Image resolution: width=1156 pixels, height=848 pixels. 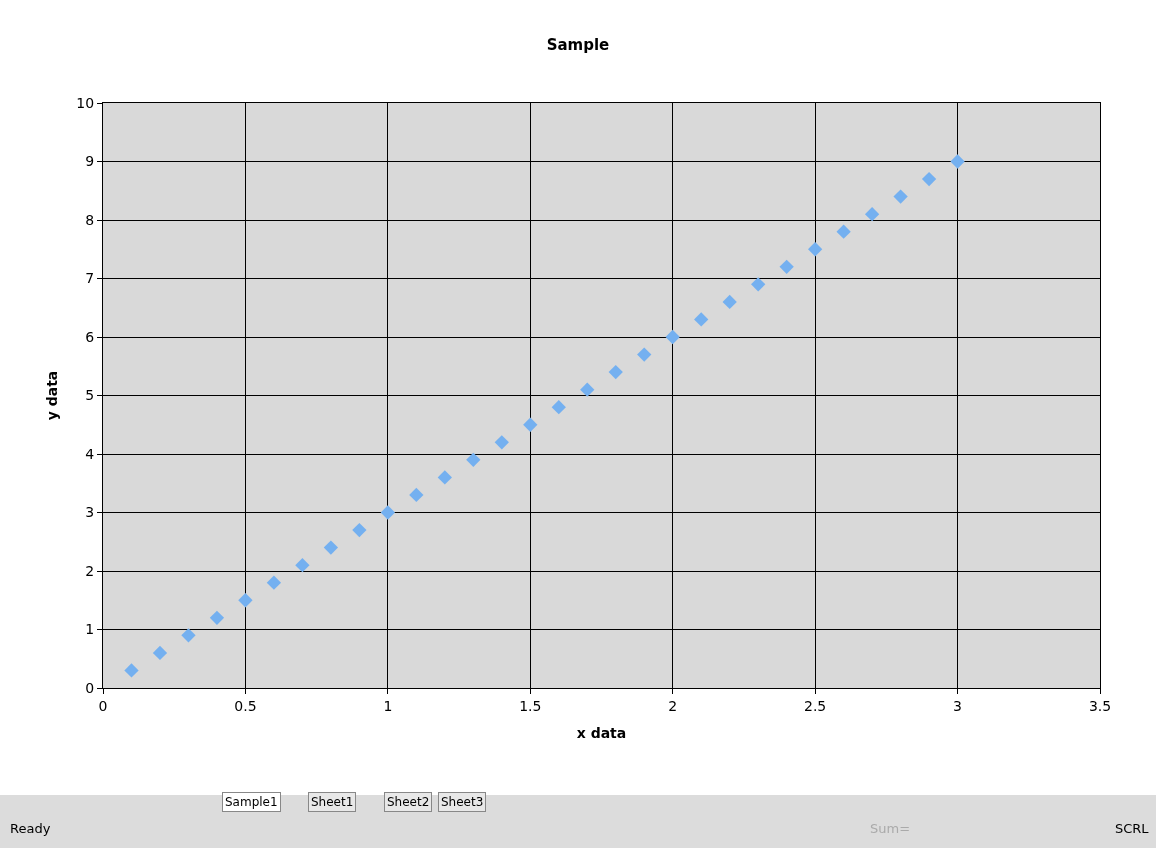 What do you see at coordinates (251, 802) in the screenshot?
I see `text: Sample1` at bounding box center [251, 802].